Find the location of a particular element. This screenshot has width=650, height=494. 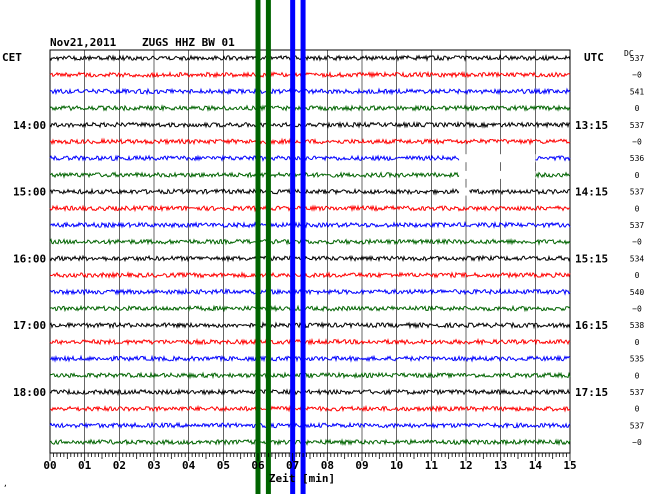

date-label: Nov21,2011 is located at coordinates (83, 42).